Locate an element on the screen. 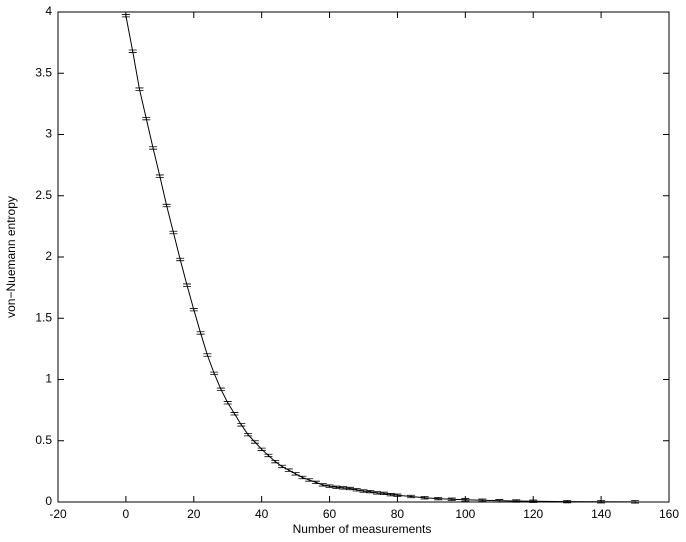 This screenshot has width=686, height=542. x-tick-label: 160 is located at coordinates (669, 514).